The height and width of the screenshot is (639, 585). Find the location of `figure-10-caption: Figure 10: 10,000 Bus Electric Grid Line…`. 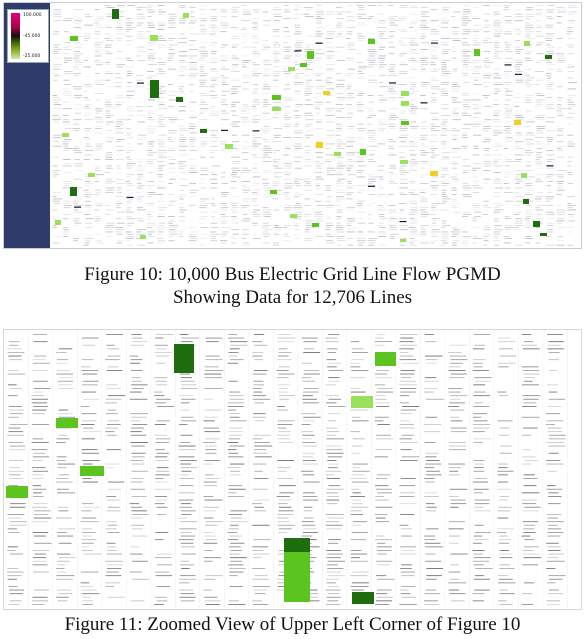

figure-10-caption: Figure 10: 10,000 Bus Electric Grid Line… is located at coordinates (292, 286).